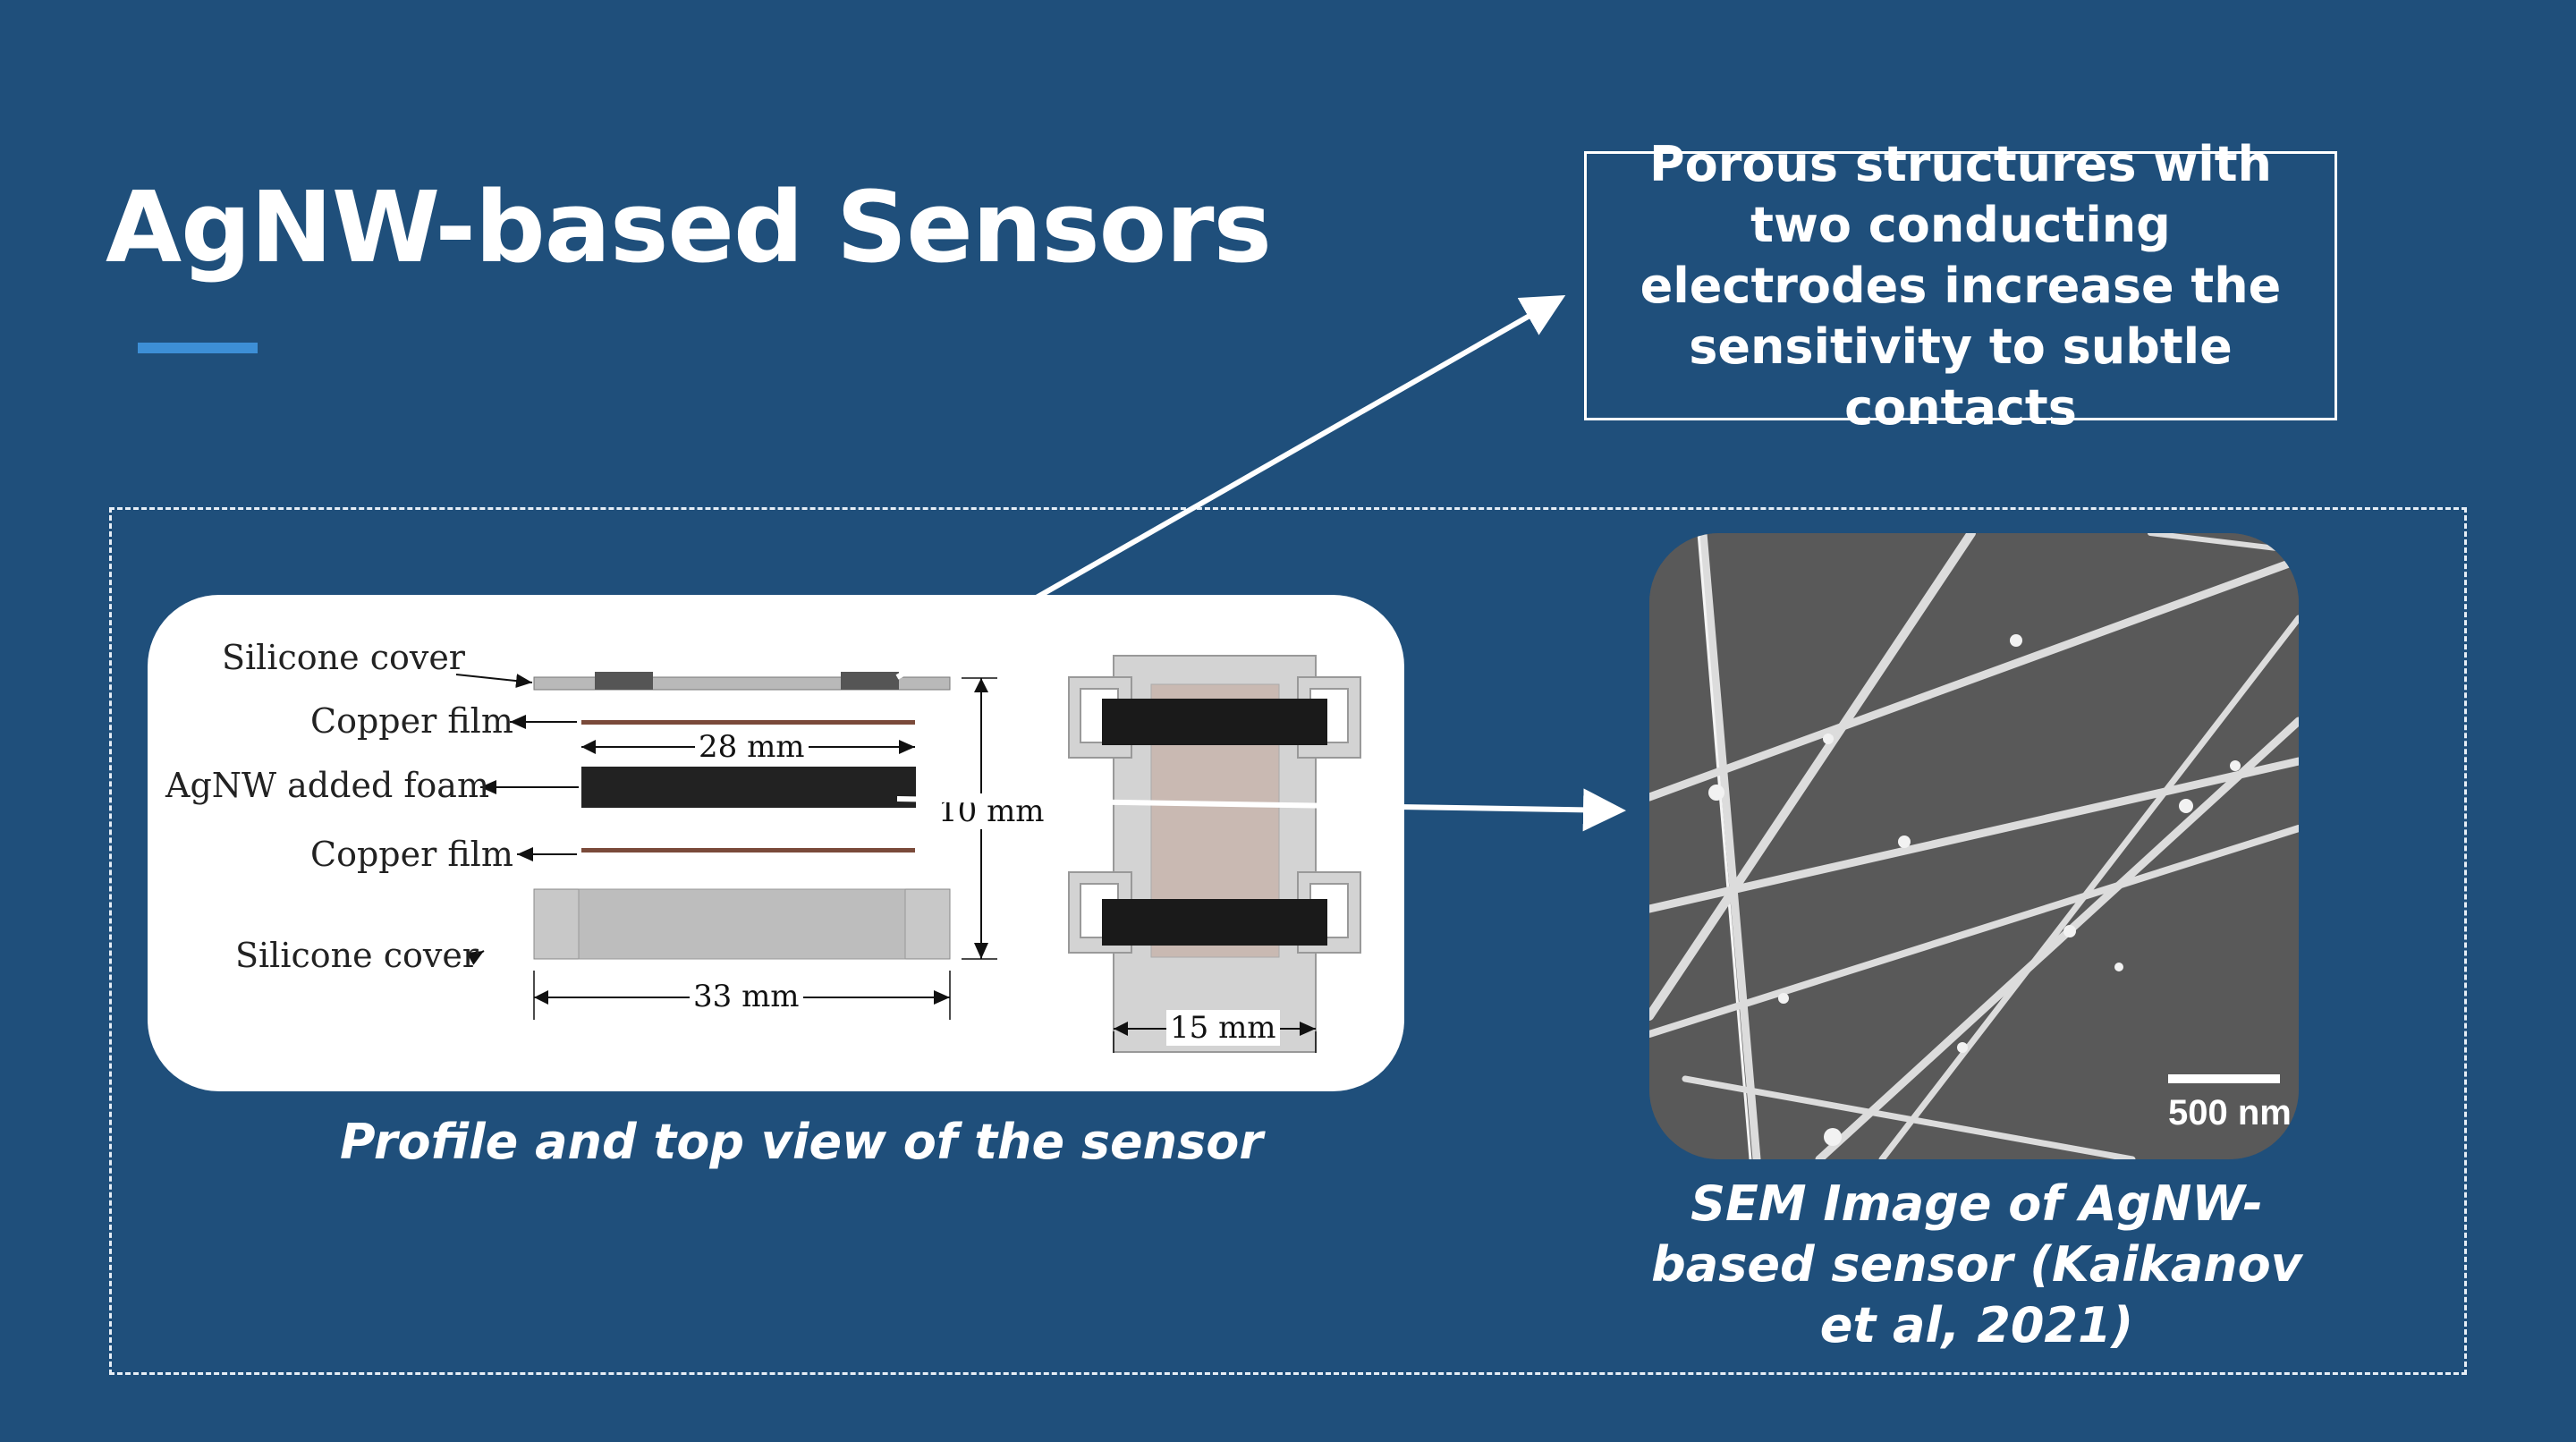 This screenshot has height=1442, width=2576. What do you see at coordinates (2230, 1112) in the screenshot?
I see `sem-scale-label: 500 nm` at bounding box center [2230, 1112].